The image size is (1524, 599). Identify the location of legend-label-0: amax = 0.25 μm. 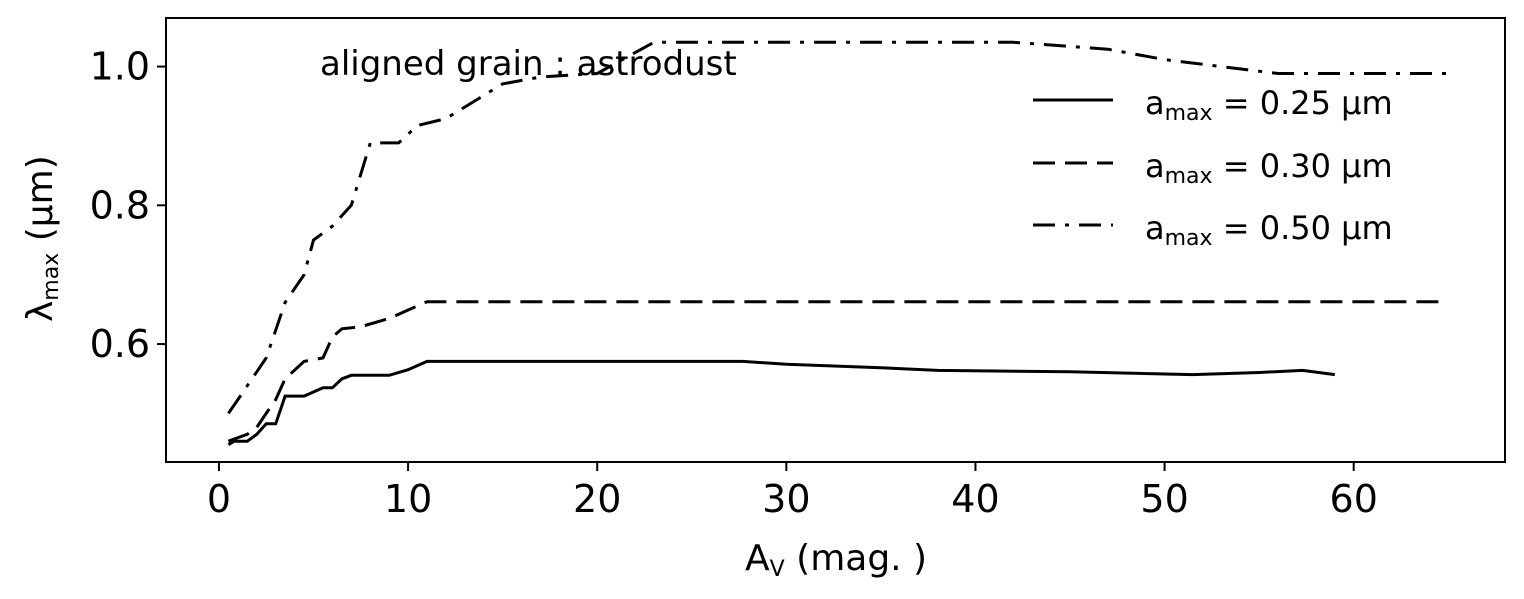
(1269, 105).